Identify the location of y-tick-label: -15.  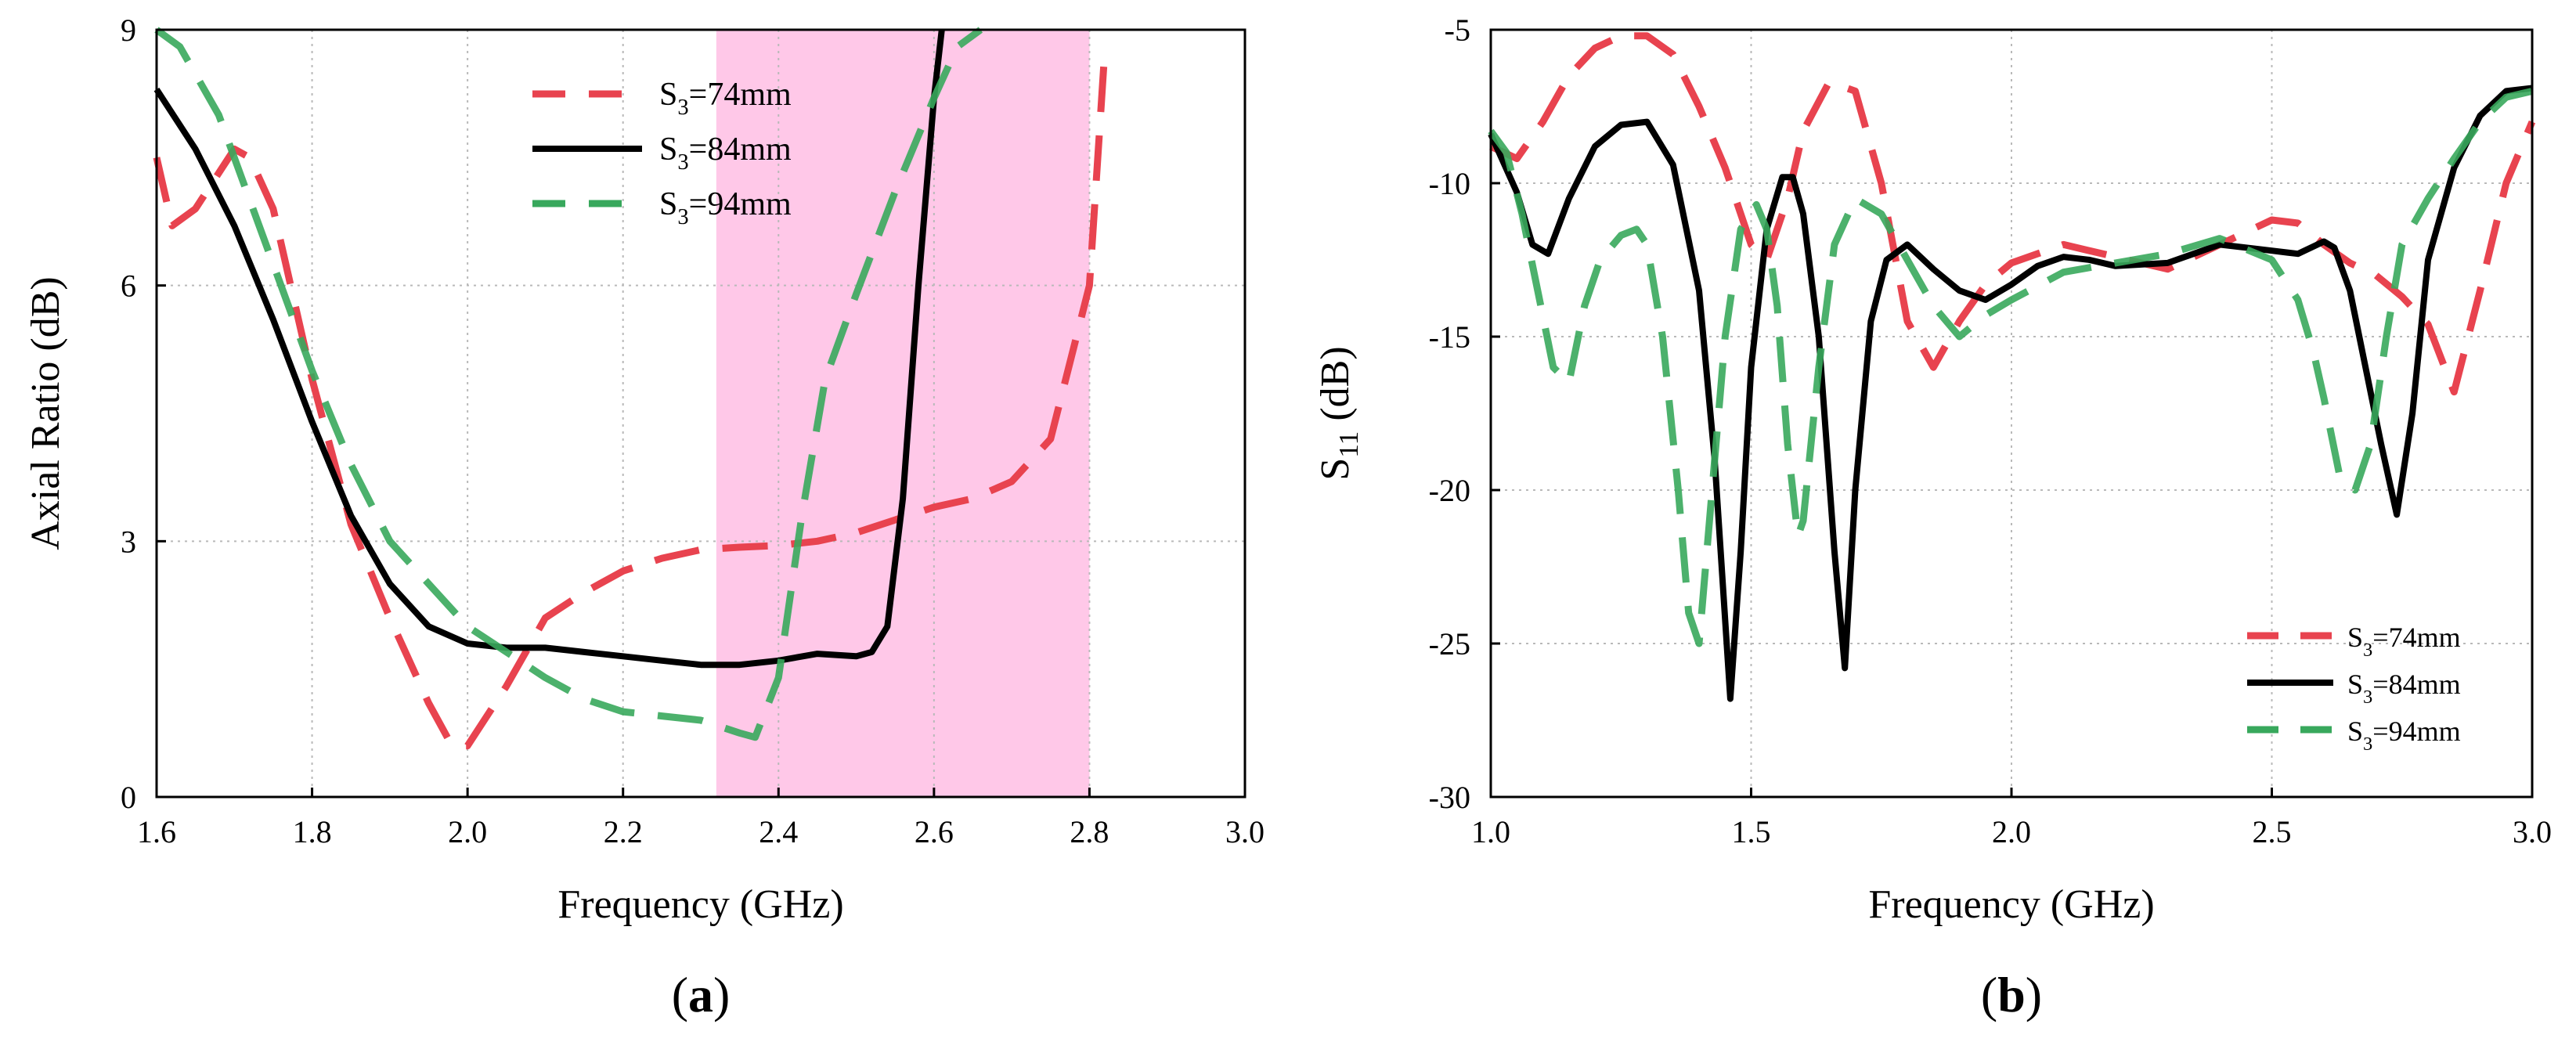
(1449, 337).